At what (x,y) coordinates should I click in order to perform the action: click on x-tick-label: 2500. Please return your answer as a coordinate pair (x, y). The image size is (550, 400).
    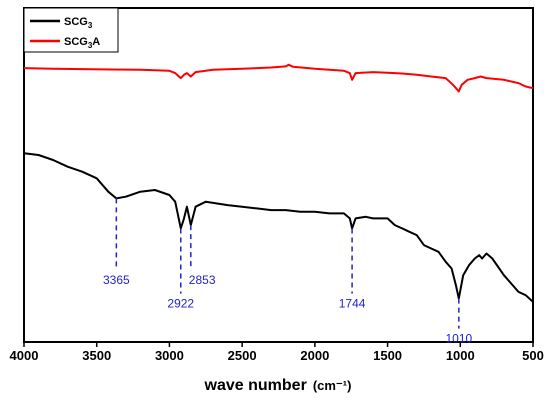
    Looking at the image, I should click on (242, 355).